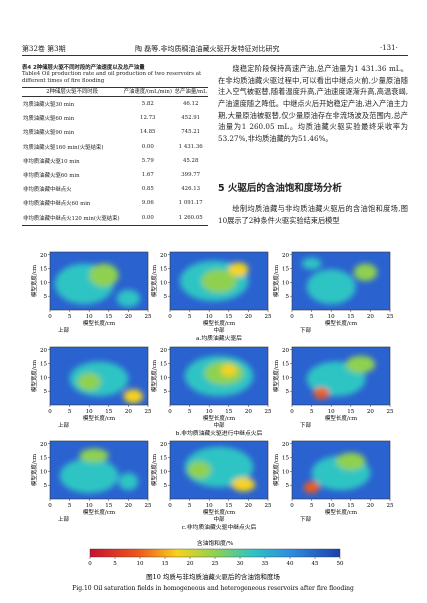 The width and height of the screenshot is (427, 603). Describe the element at coordinates (51, 176) in the screenshot. I see `table-cell: 非均质油藏火驱60 min` at that location.